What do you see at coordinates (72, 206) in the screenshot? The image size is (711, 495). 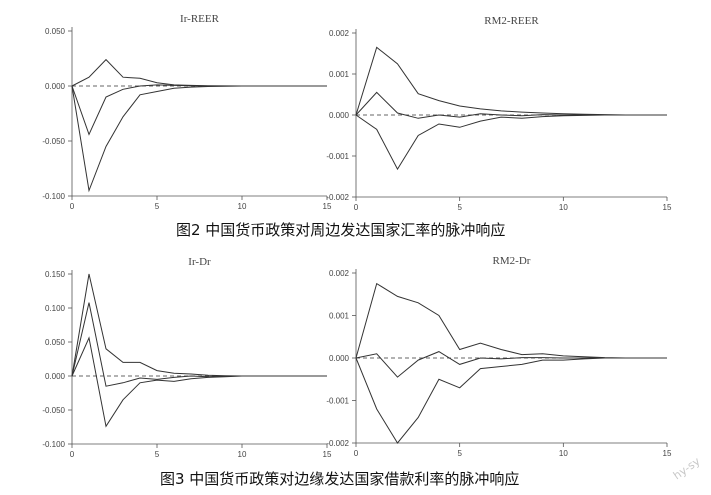 I see `chart-1-xtick-label: 0` at bounding box center [72, 206].